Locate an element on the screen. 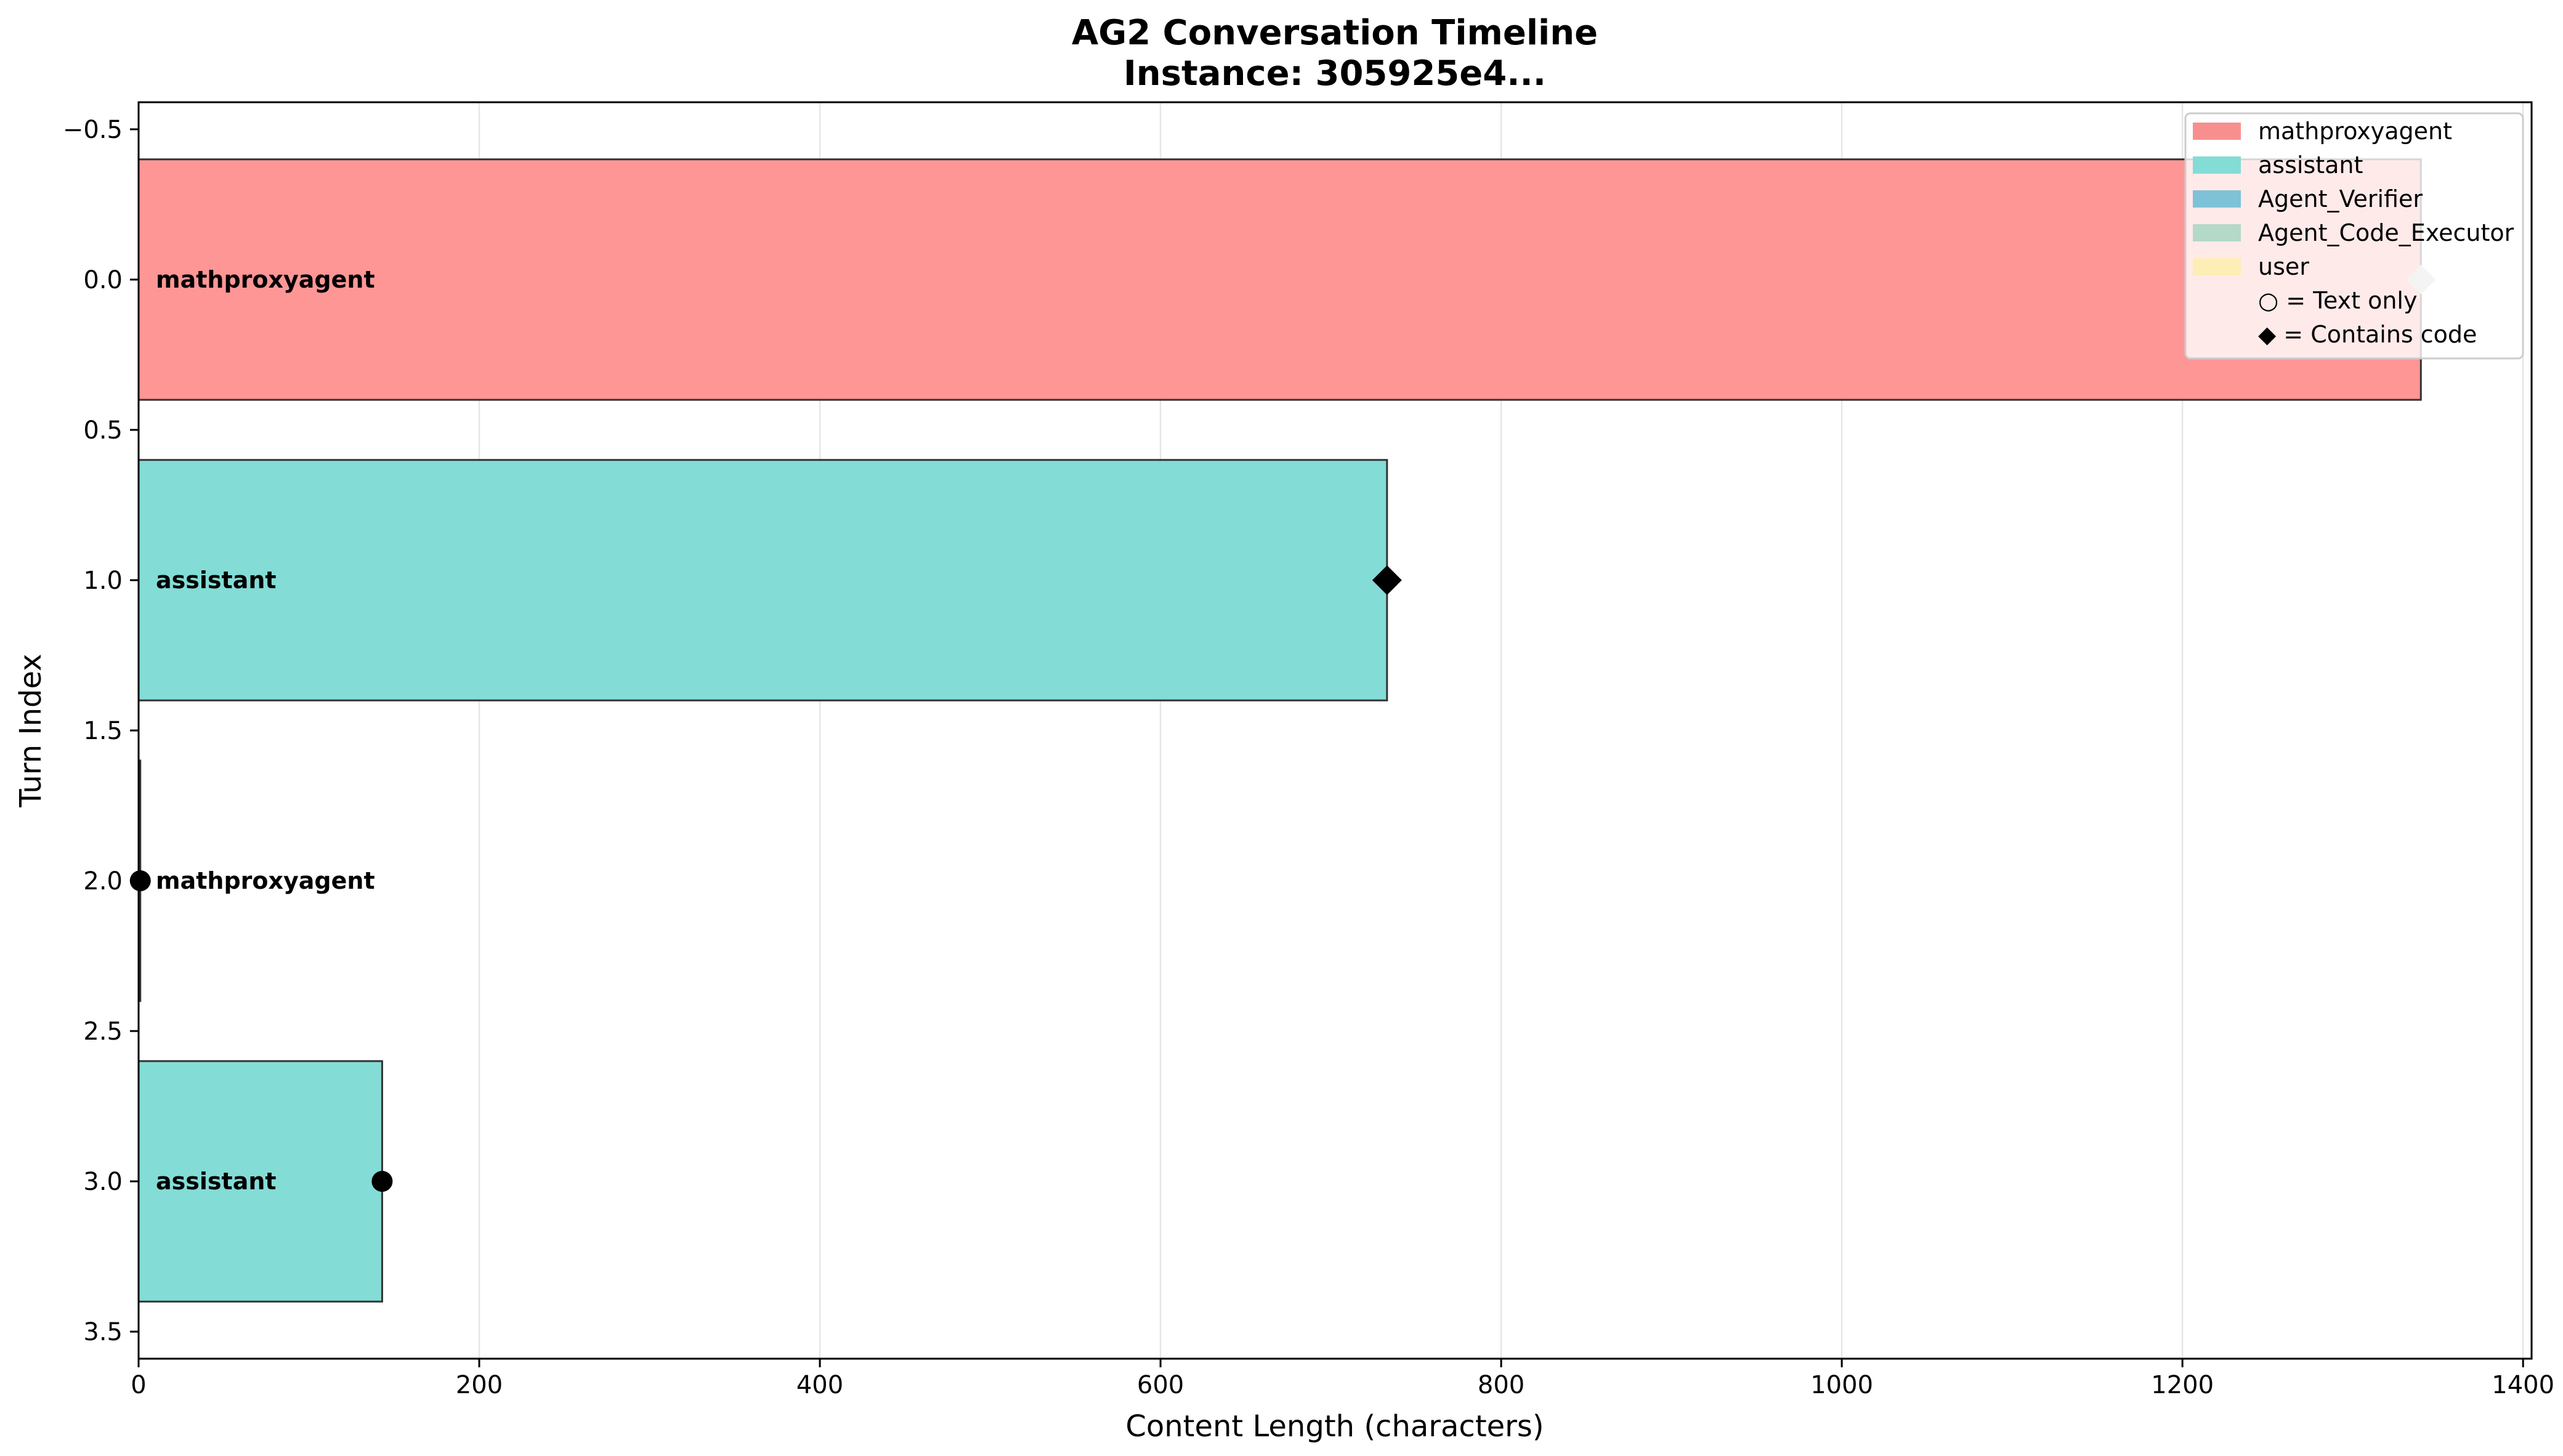 The image size is (2563, 1456). x-tick-label: 0 is located at coordinates (138, 1385).